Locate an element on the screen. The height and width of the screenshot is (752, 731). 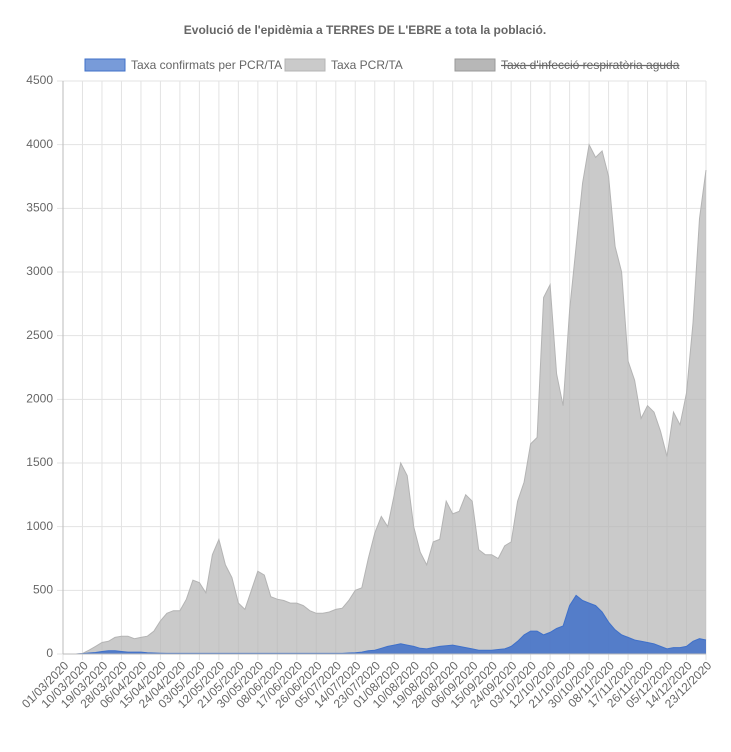
y-tick-label: 1000 is located at coordinates (39, 526).